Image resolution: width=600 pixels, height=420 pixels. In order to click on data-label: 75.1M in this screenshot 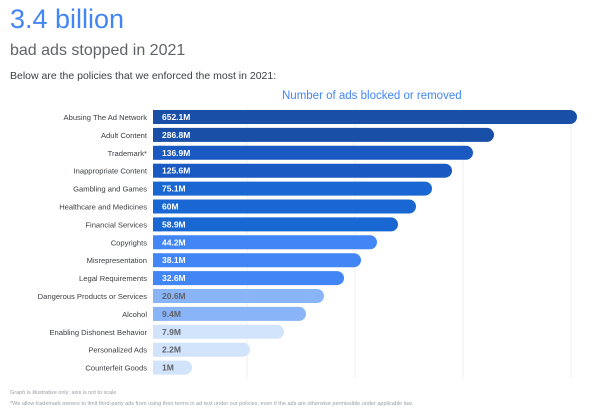, I will do `click(174, 189)`.